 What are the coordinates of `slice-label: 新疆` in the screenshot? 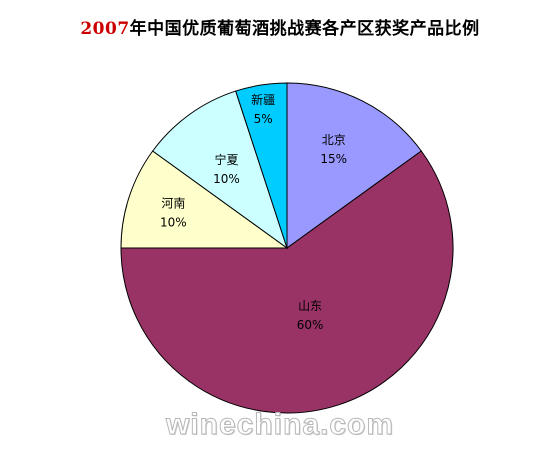 It's located at (263, 99).